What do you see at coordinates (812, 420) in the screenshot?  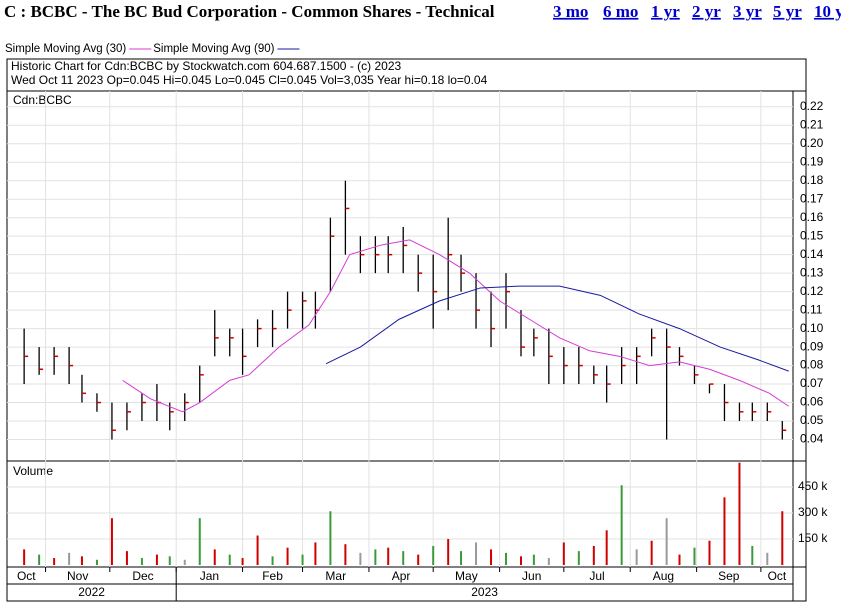 I see `y-tick-label: 0.05` at bounding box center [812, 420].